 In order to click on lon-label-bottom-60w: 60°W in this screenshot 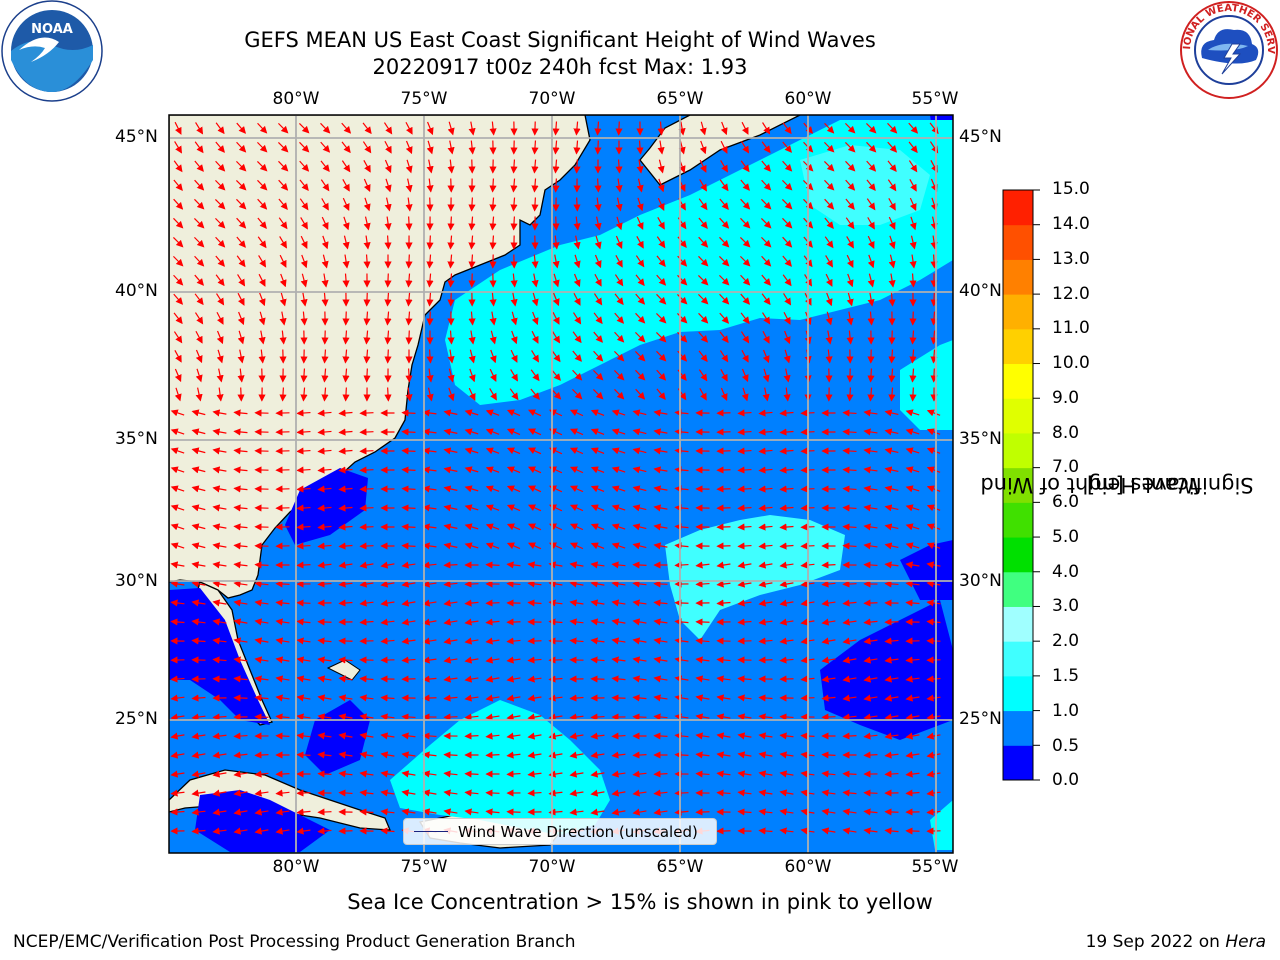, I will do `click(808, 867)`.